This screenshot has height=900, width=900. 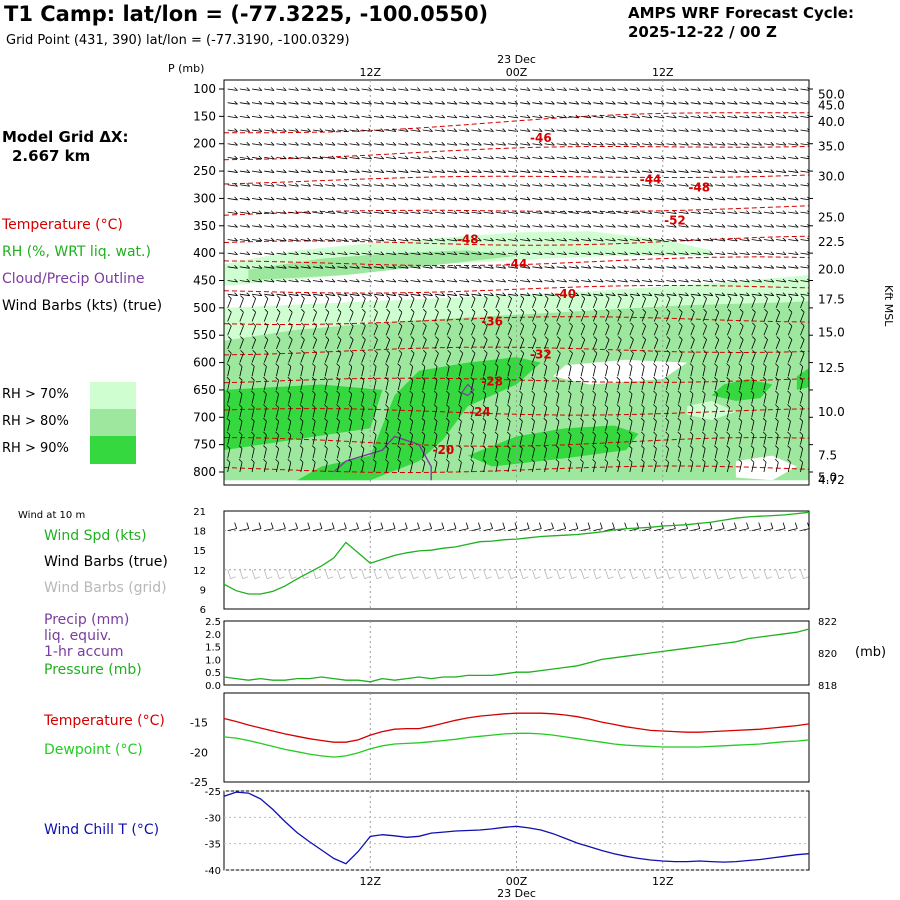 I want to click on windchill-tick-label: -30, so click(x=213, y=818).